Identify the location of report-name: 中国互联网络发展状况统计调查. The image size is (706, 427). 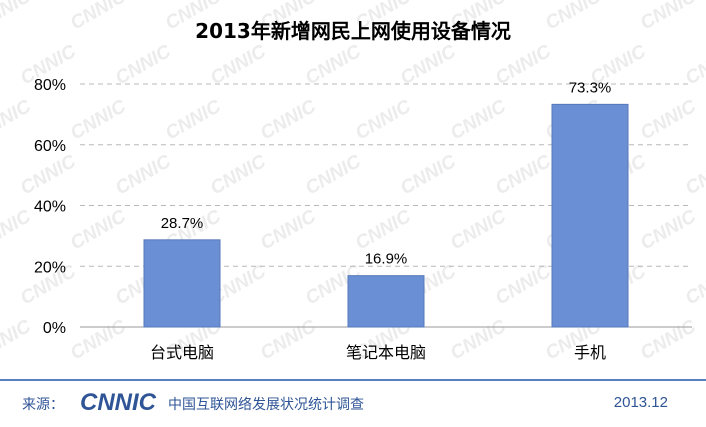
(266, 405).